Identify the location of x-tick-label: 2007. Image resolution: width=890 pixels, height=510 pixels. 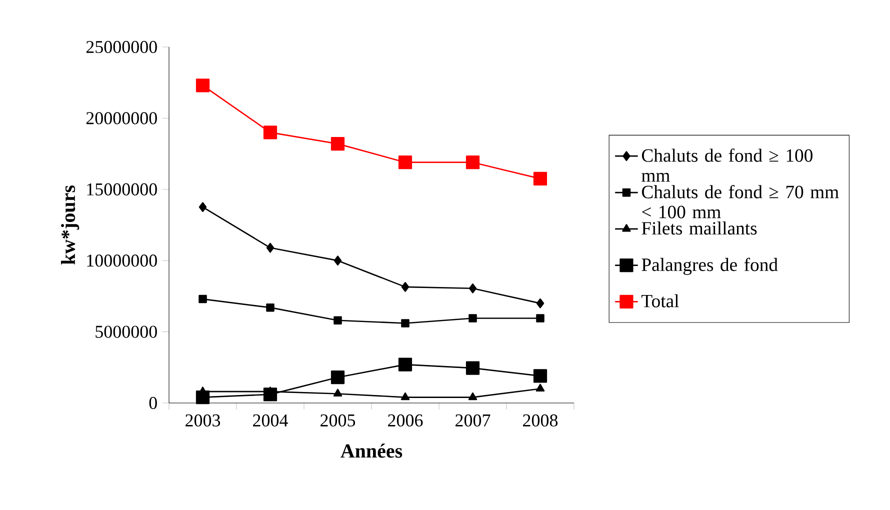
(473, 420).